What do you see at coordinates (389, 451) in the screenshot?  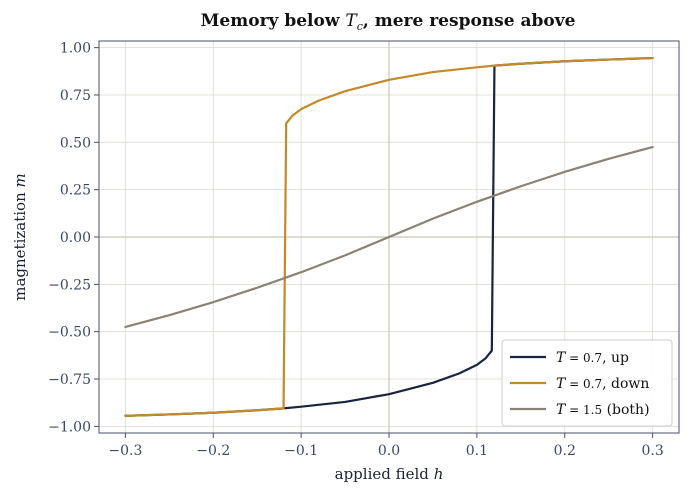 I see `x-tick-label-3: 0.0` at bounding box center [389, 451].